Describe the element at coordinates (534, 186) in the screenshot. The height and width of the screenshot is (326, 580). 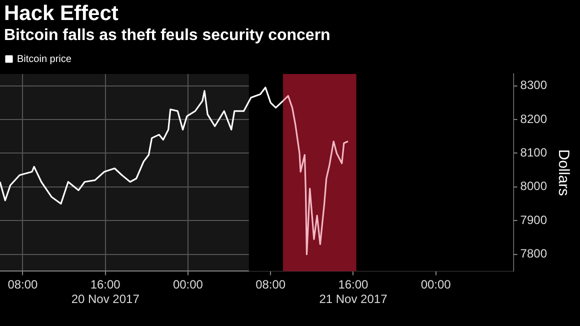
I see `y-tick-label: 8000` at that location.